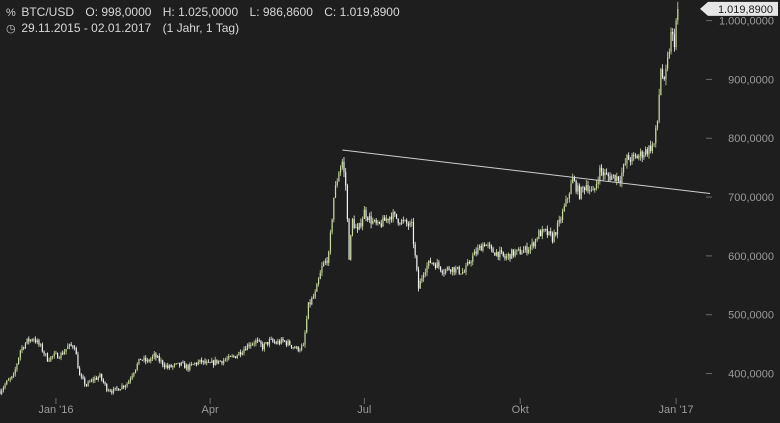 This screenshot has height=423, width=780. Describe the element at coordinates (751, 257) in the screenshot. I see `y-tick-label: 600,0000` at that location.